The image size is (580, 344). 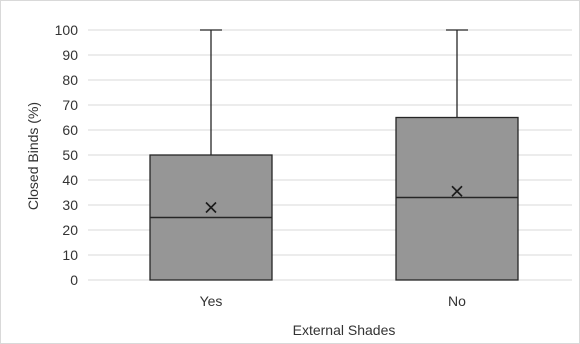 What do you see at coordinates (74, 280) in the screenshot?
I see `y-tick-label: 0` at bounding box center [74, 280].